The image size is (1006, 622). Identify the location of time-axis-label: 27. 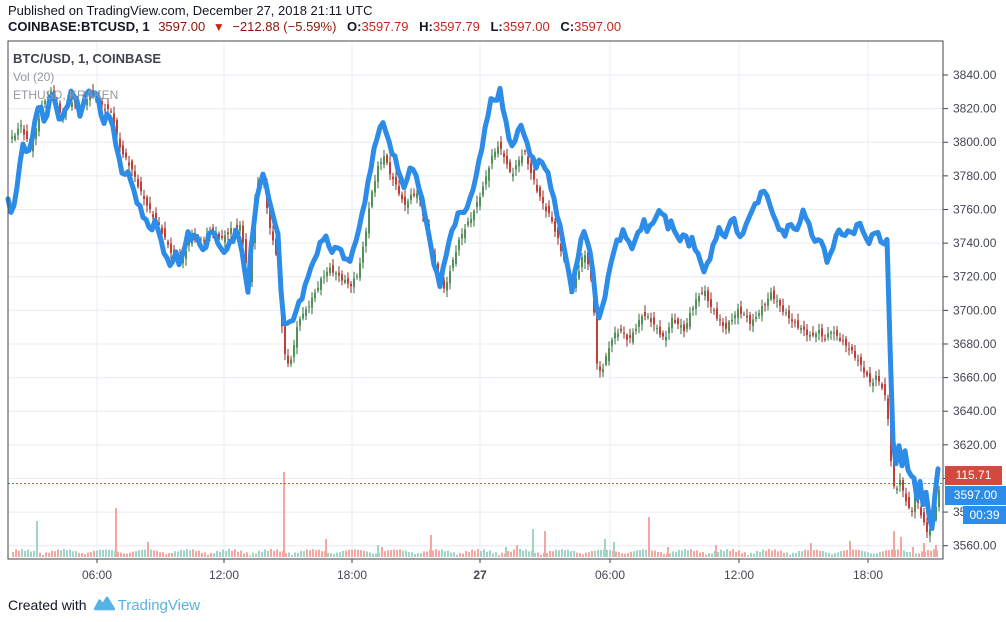
(480, 575).